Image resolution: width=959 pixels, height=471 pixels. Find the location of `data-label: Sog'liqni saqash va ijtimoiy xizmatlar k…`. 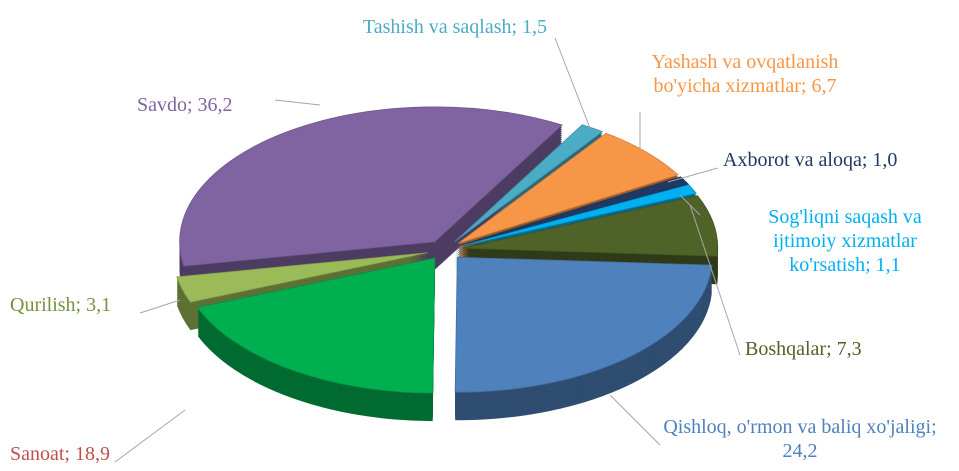

data-label: Sog'liqni saqash va ijtimoiy xizmatlar k… is located at coordinates (845, 241).